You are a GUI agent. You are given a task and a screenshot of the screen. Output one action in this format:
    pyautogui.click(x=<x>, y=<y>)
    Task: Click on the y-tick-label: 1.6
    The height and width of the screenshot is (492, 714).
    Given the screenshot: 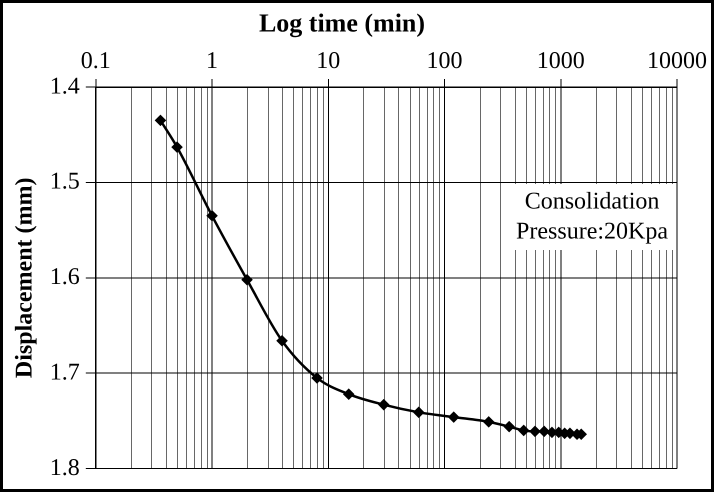 What is the action you would take?
    pyautogui.click(x=65, y=277)
    